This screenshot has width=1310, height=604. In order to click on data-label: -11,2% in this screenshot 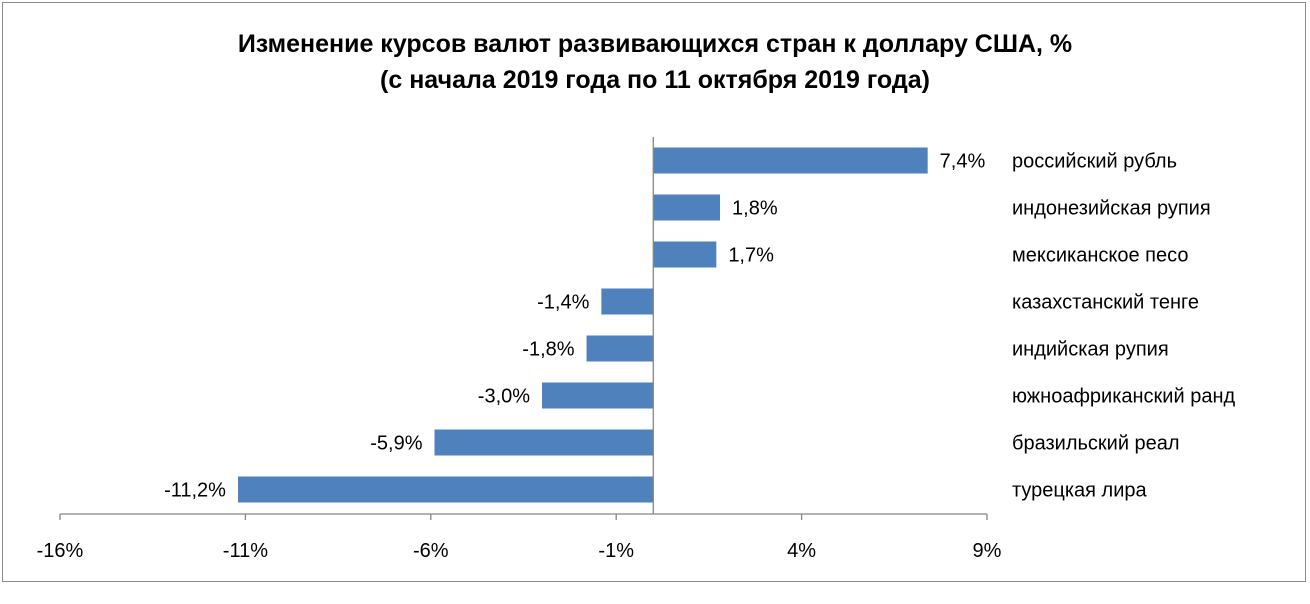, I will do `click(195, 491)`.